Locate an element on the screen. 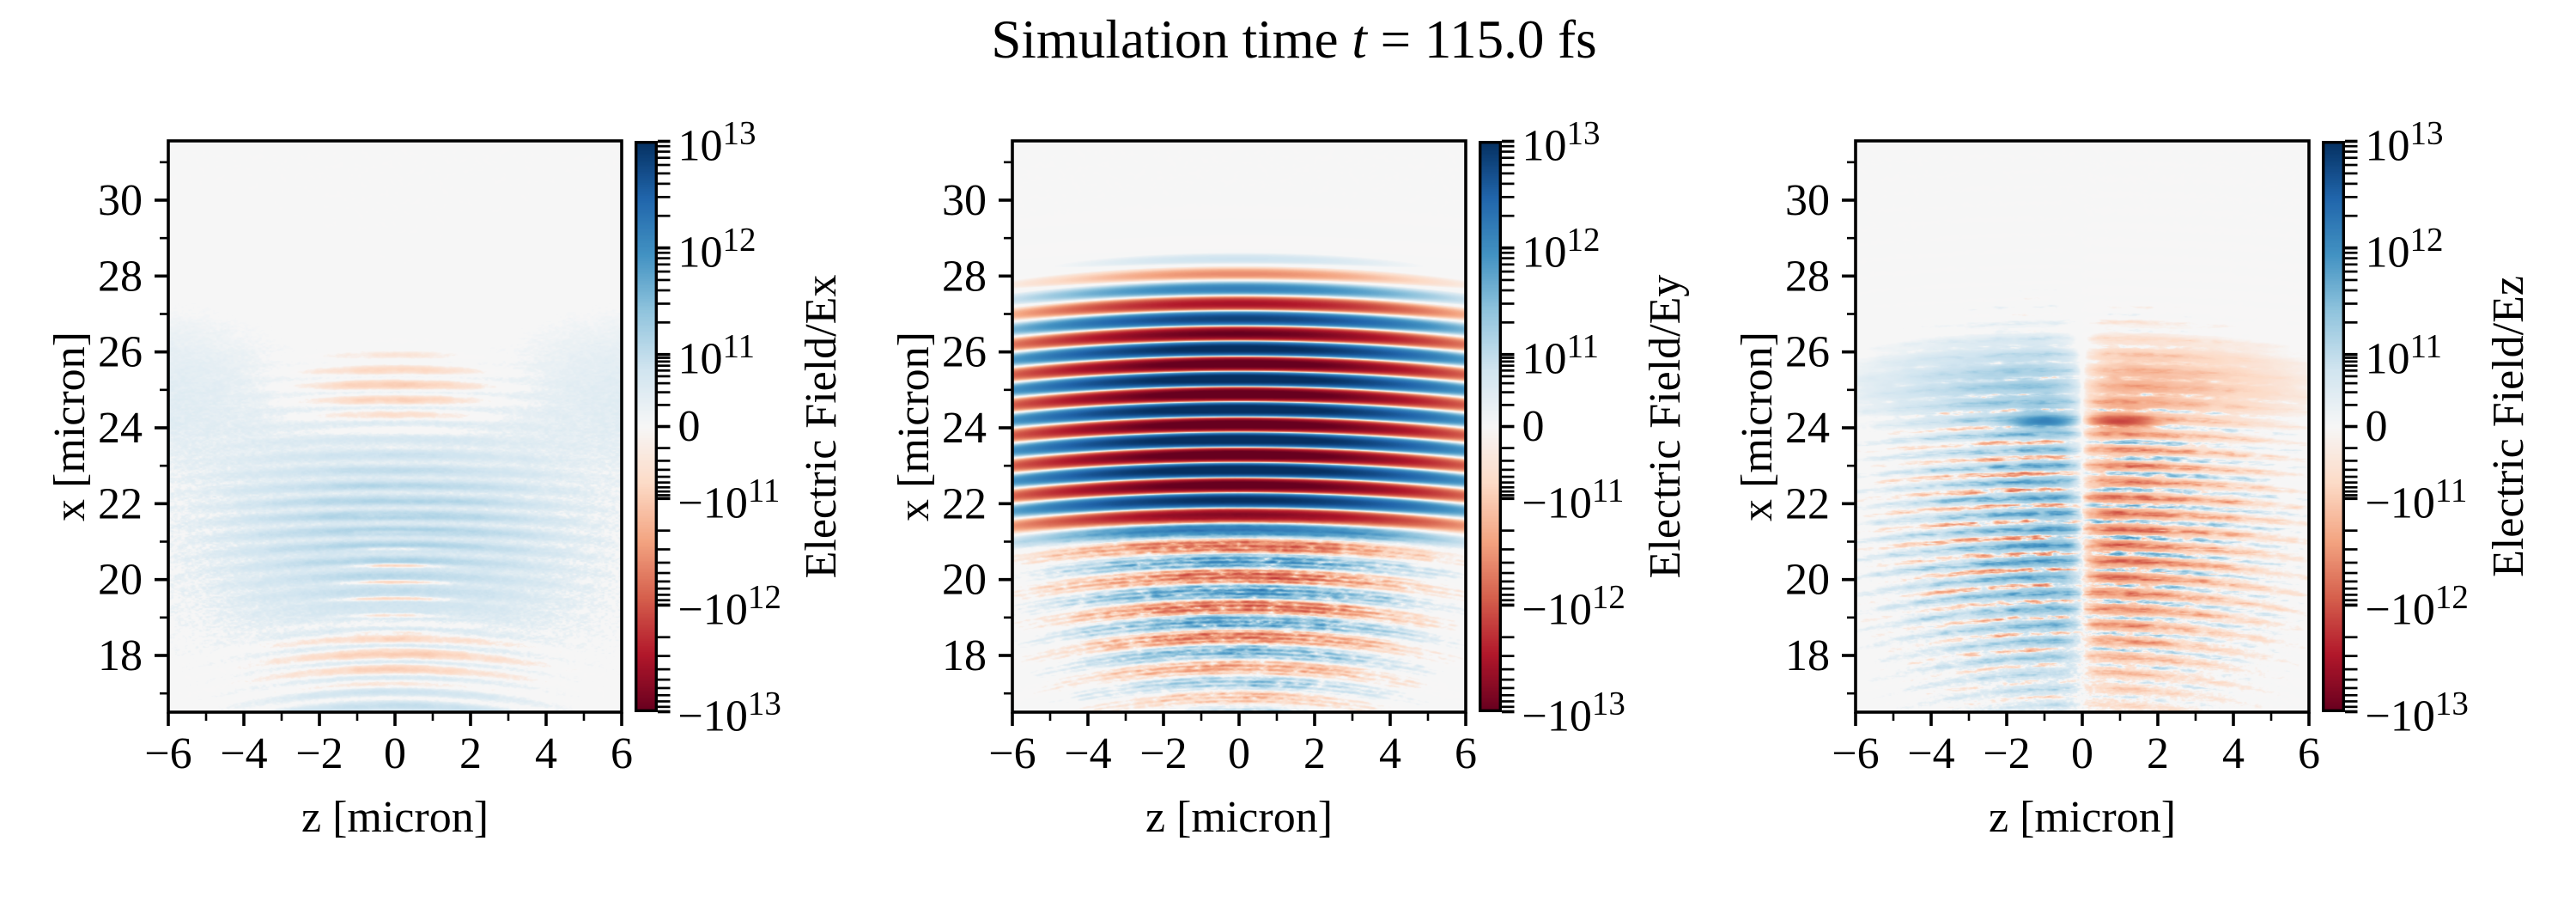 Image resolution: width=2576 pixels, height=902 pixels. svg-text: Electric Field/Ey is located at coordinates (1665, 427).